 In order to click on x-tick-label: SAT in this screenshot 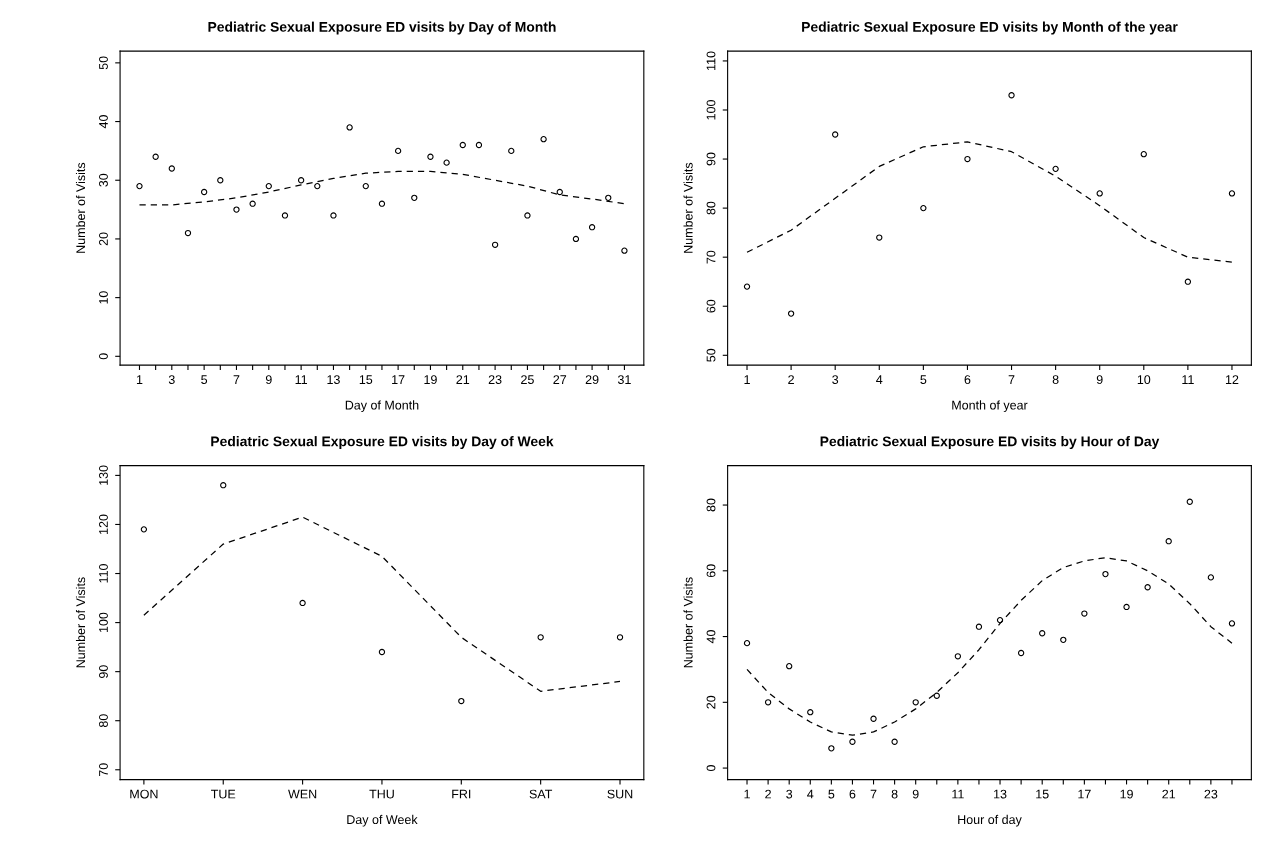, I will do `click(541, 794)`.